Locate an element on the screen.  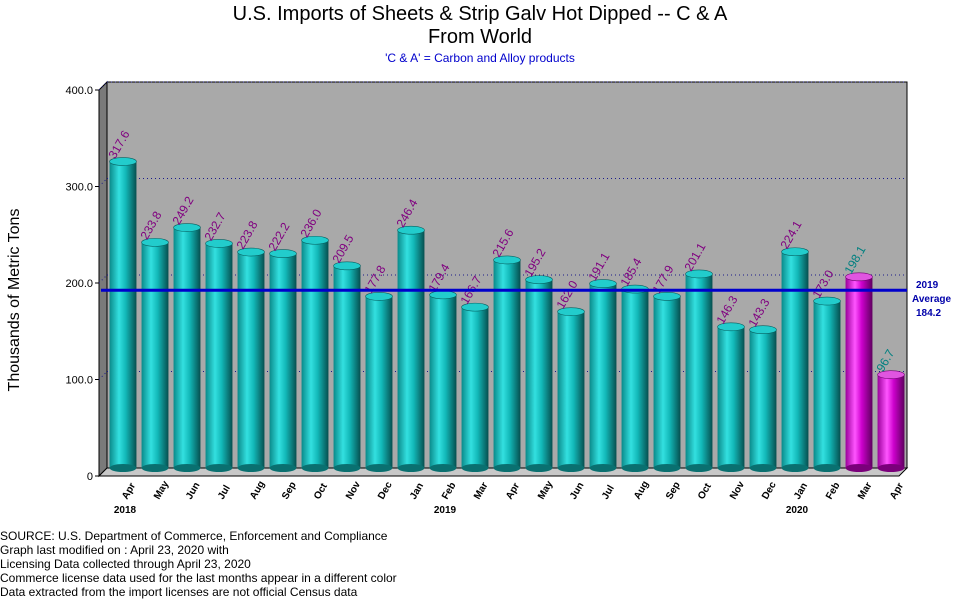
y-tick-label: 0 is located at coordinates (90, 477).